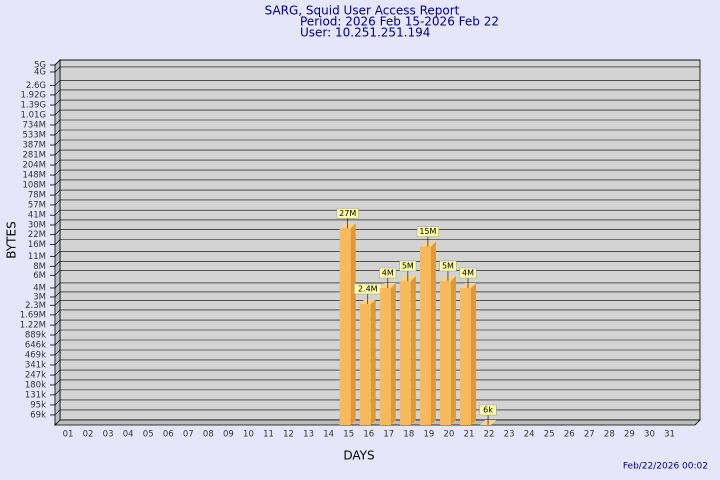 The width and height of the screenshot is (720, 480). What do you see at coordinates (427, 231) in the screenshot?
I see `value-label: 15M` at bounding box center [427, 231].